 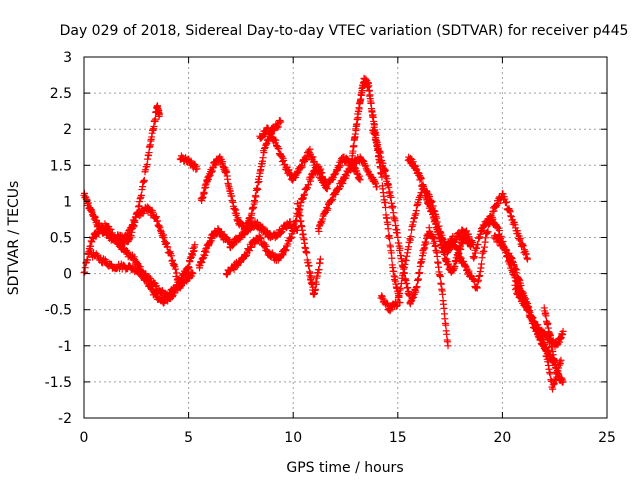 What do you see at coordinates (65, 419) in the screenshot?
I see `y-tick-label: -2` at bounding box center [65, 419].